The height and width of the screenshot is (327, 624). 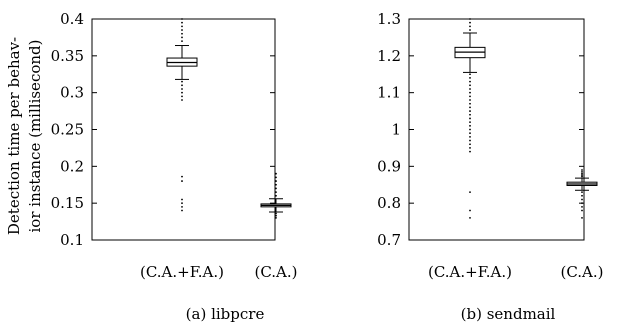 I want to click on y-tick-label: 0.15, so click(x=67, y=203).